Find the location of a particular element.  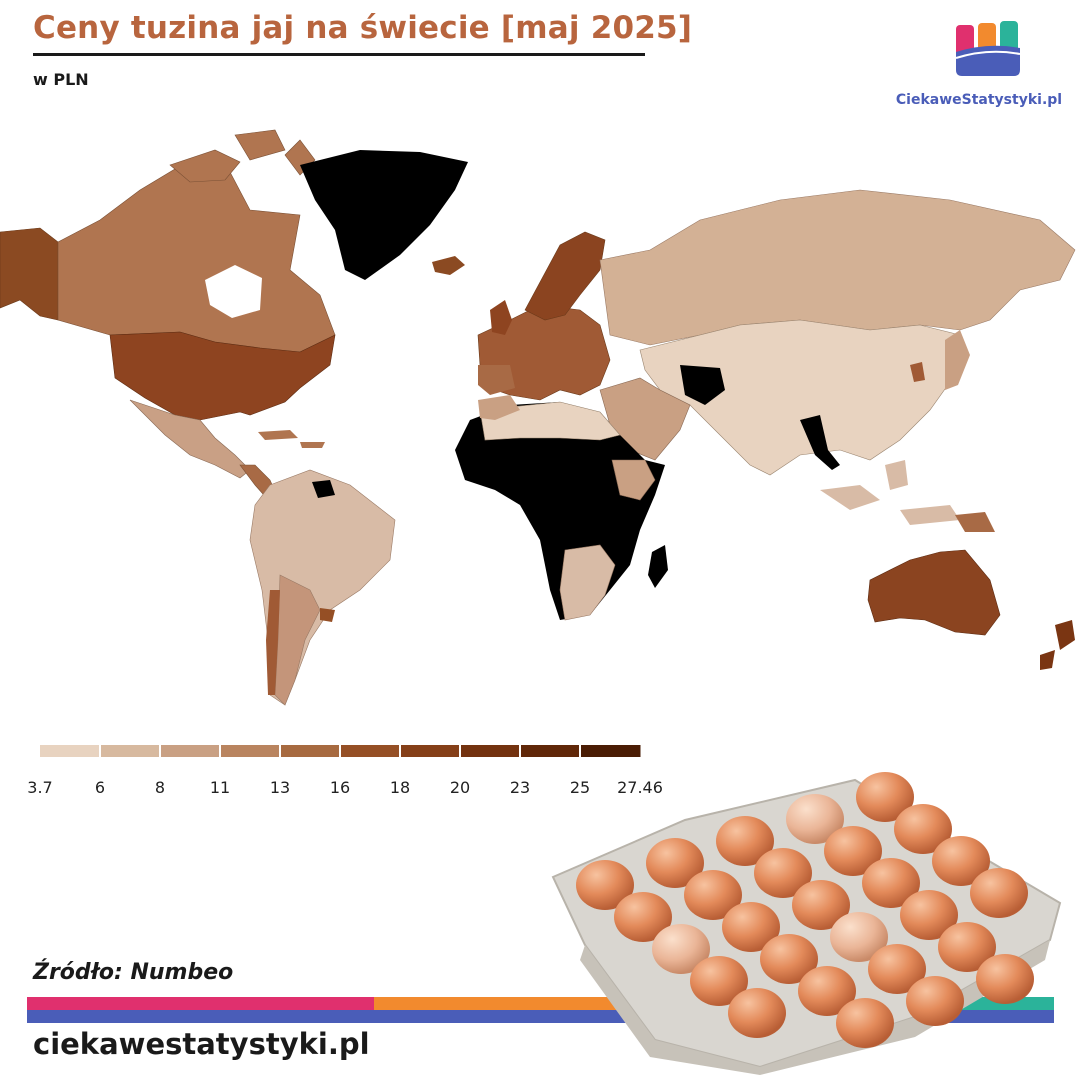

greenland-region is located at coordinates (384, 215).